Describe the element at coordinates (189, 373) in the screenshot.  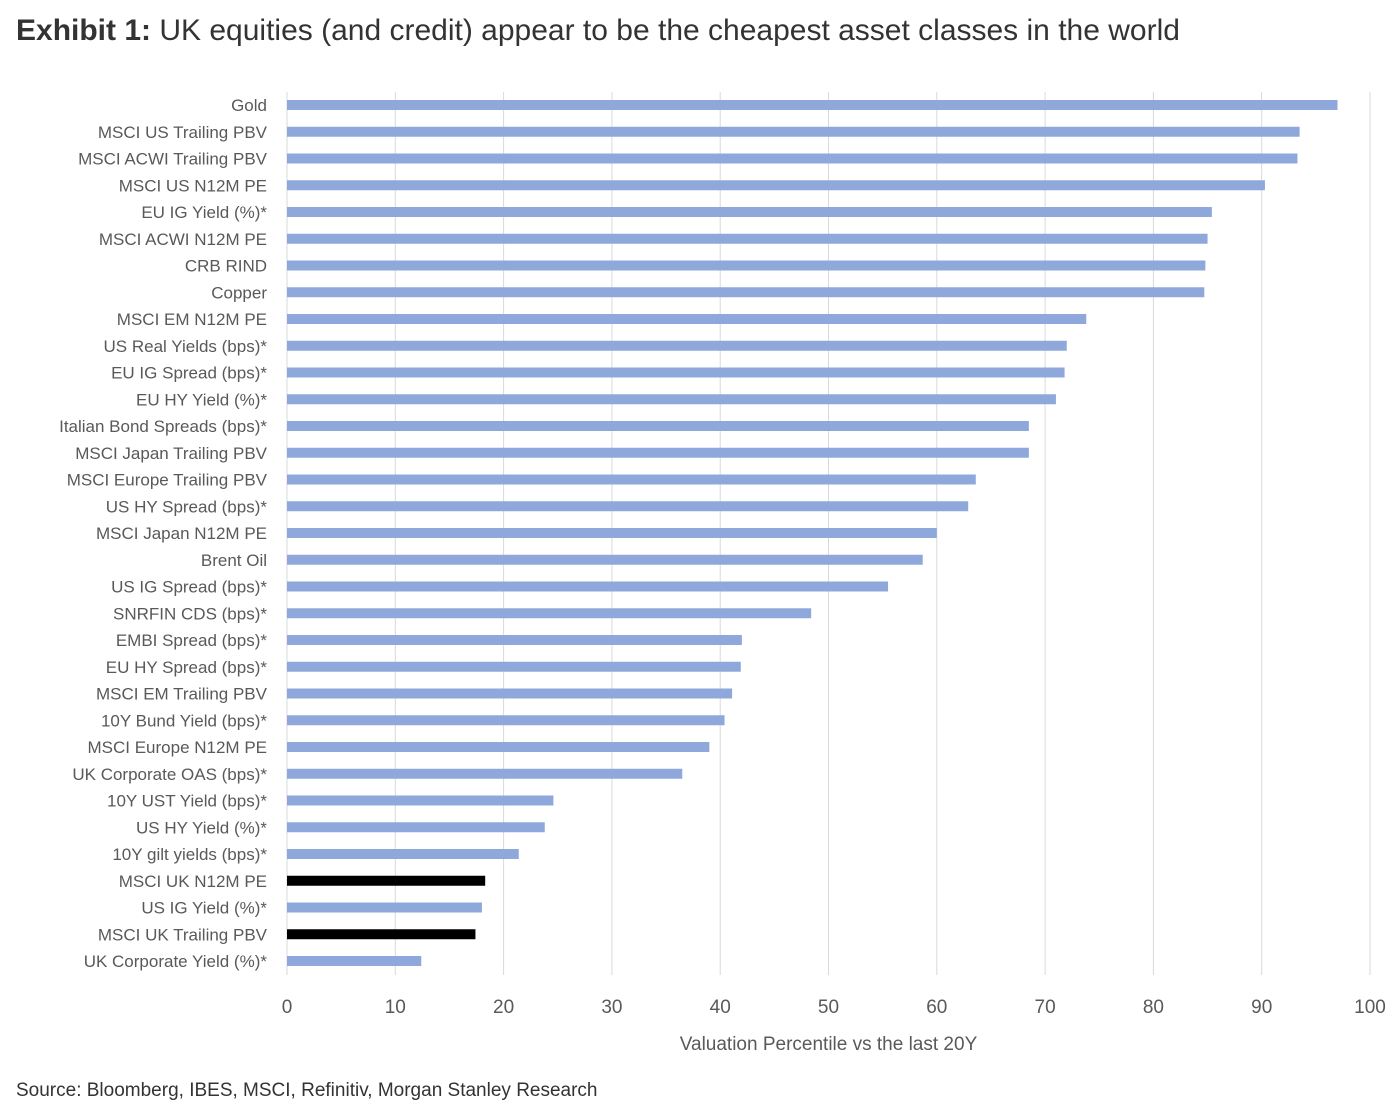
I see `category-label: EU IG Spread (bps)*` at that location.